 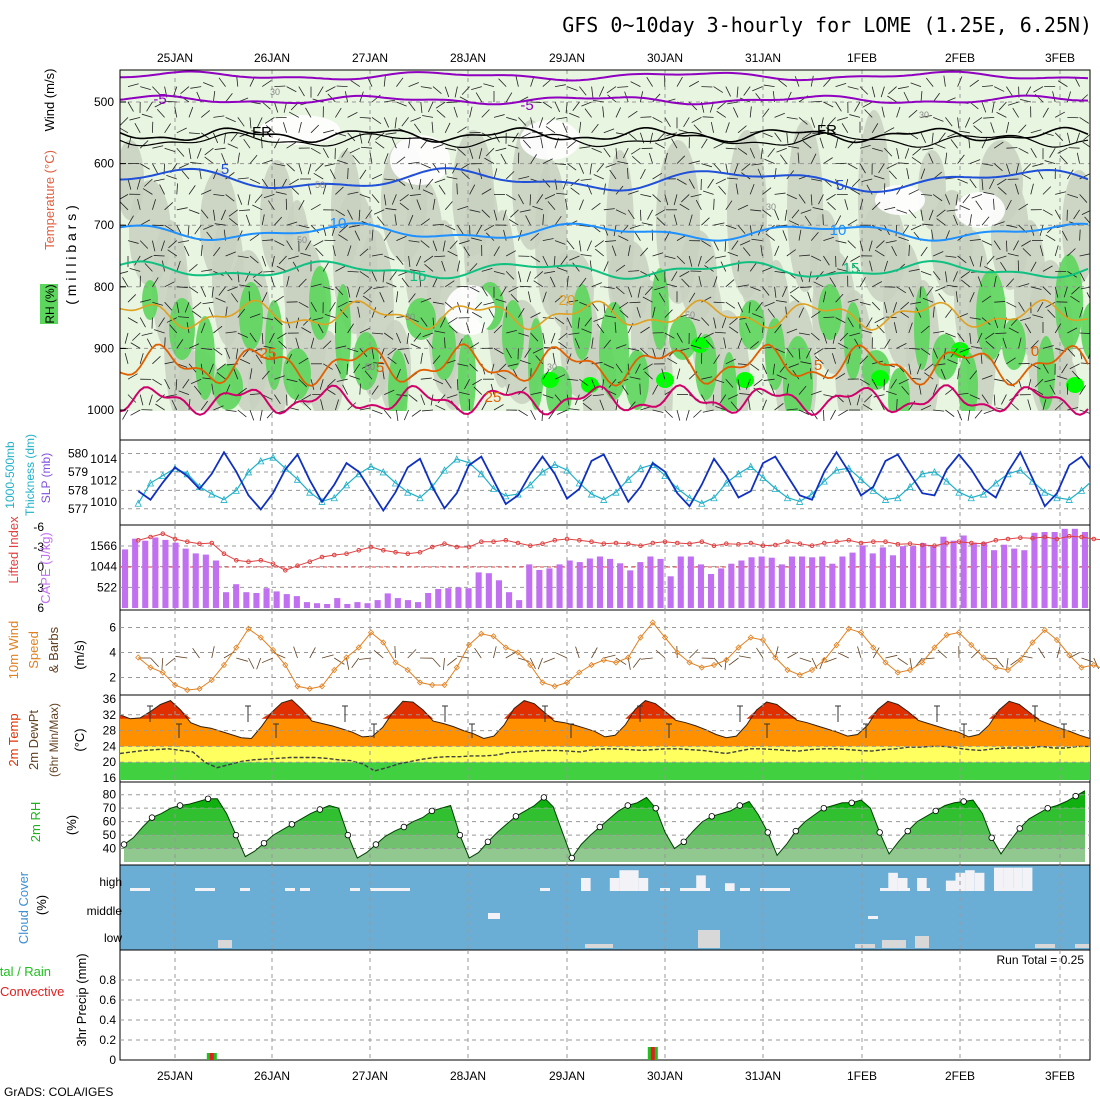 I want to click on temp-ylabel-2: 2m DewPt, so click(x=33, y=740).